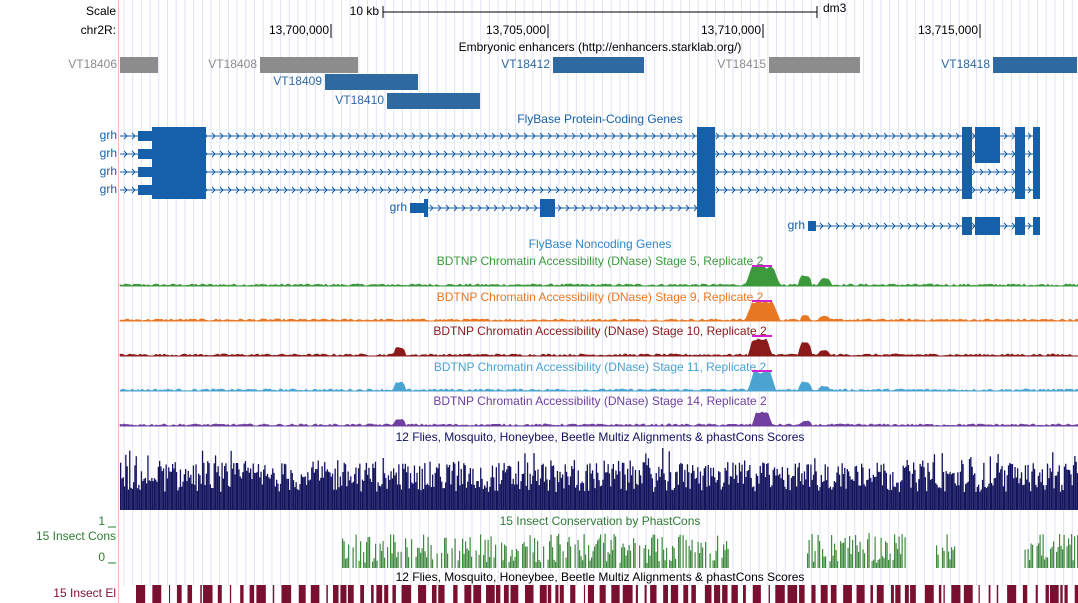  Describe the element at coordinates (598, 381) in the screenshot. I see `dnase-signal` at that location.